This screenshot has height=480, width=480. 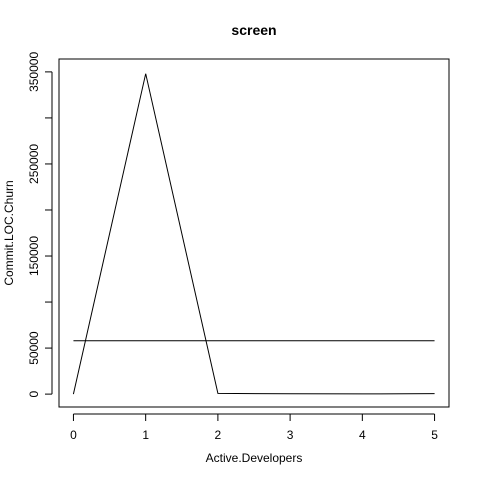 I want to click on x-axis-label: Active.Developers, so click(x=254, y=458).